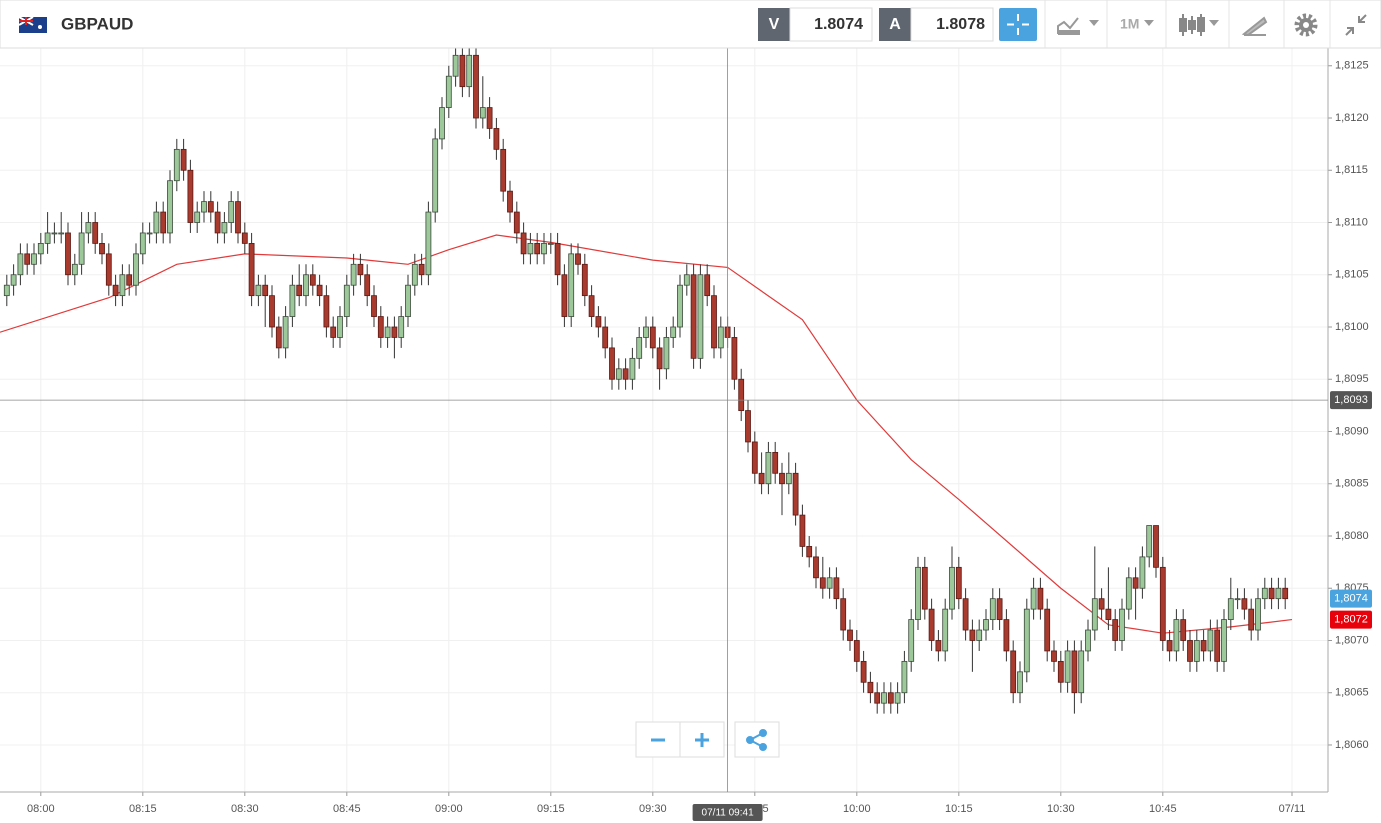  Describe the element at coordinates (1078, 26) in the screenshot. I see `chart-type-button` at that location.